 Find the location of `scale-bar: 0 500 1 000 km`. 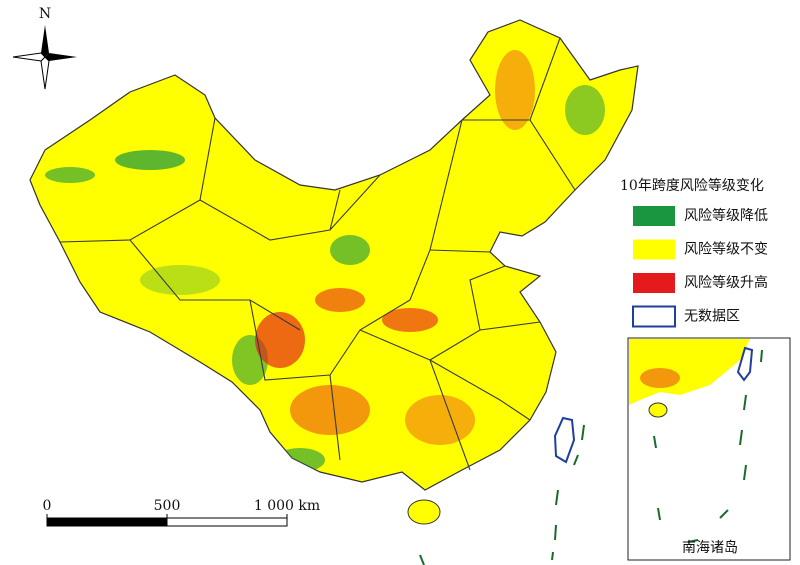

scale-bar: 0 500 1 000 km is located at coordinates (181, 512).